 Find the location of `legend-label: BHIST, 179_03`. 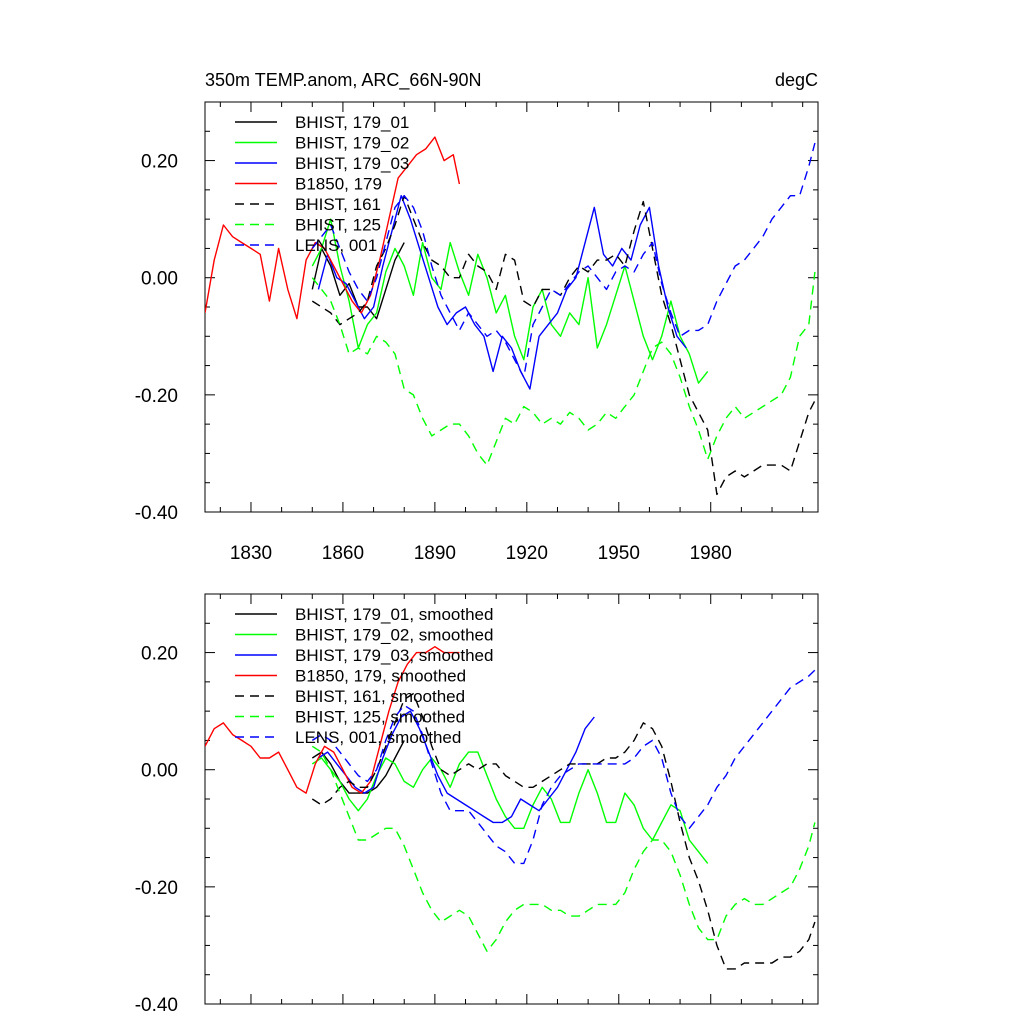

legend-label: BHIST, 179_03 is located at coordinates (352, 163).